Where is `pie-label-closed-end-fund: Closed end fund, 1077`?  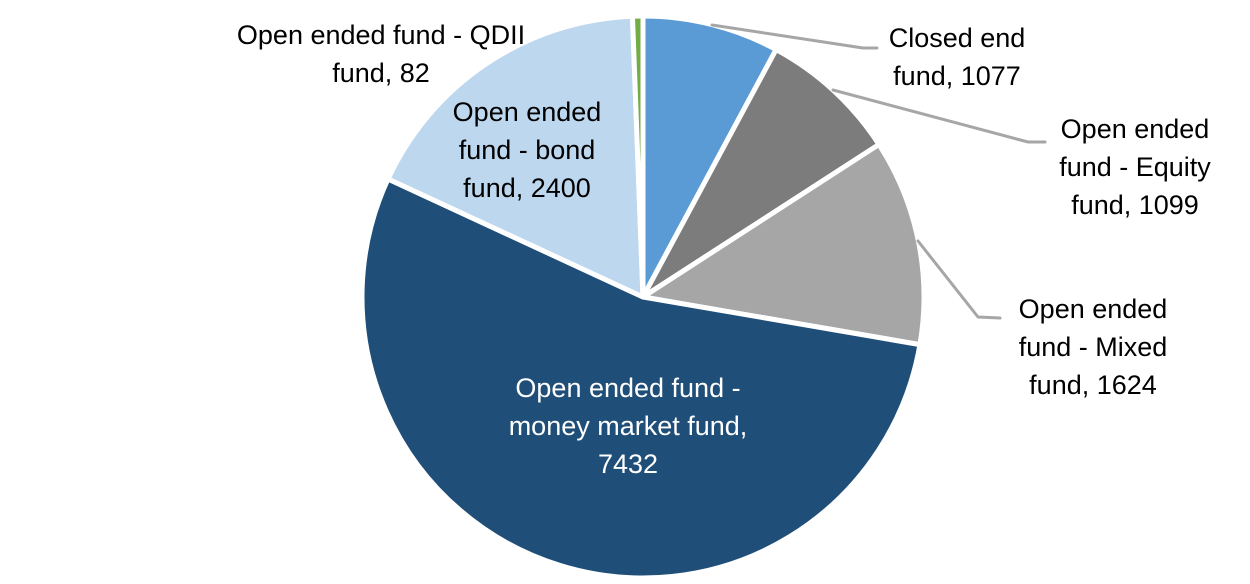
pie-label-closed-end-fund: Closed end fund, 1077 is located at coordinates (957, 57).